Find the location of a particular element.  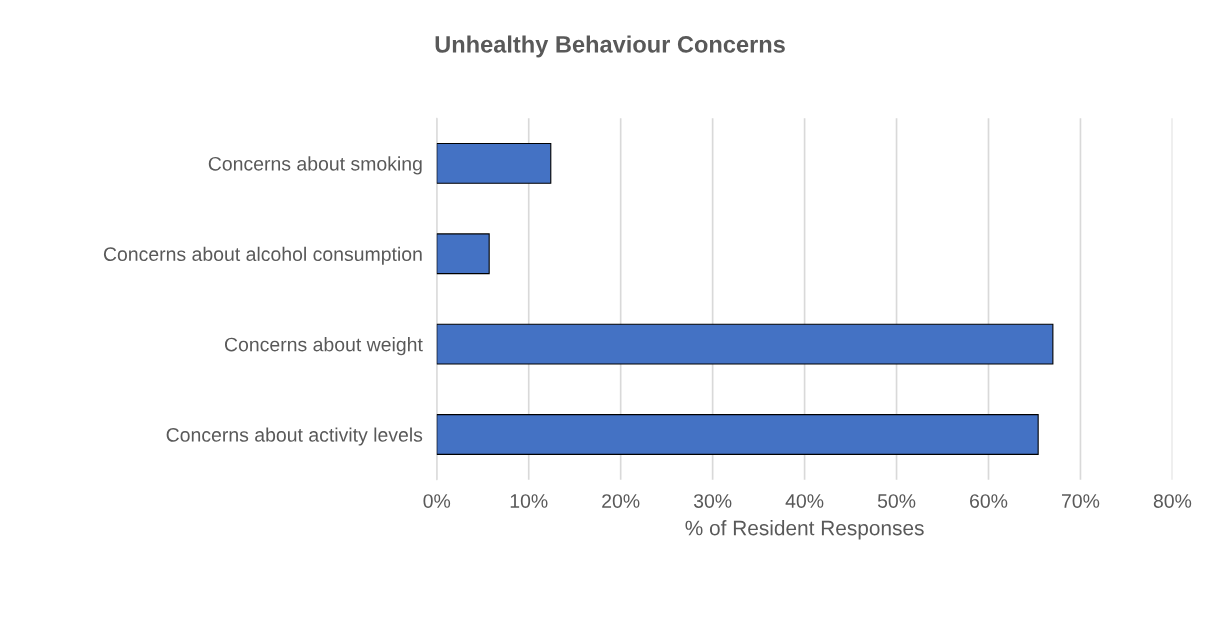

chart-title: Unhealthy Behaviour Concerns is located at coordinates (610, 46).